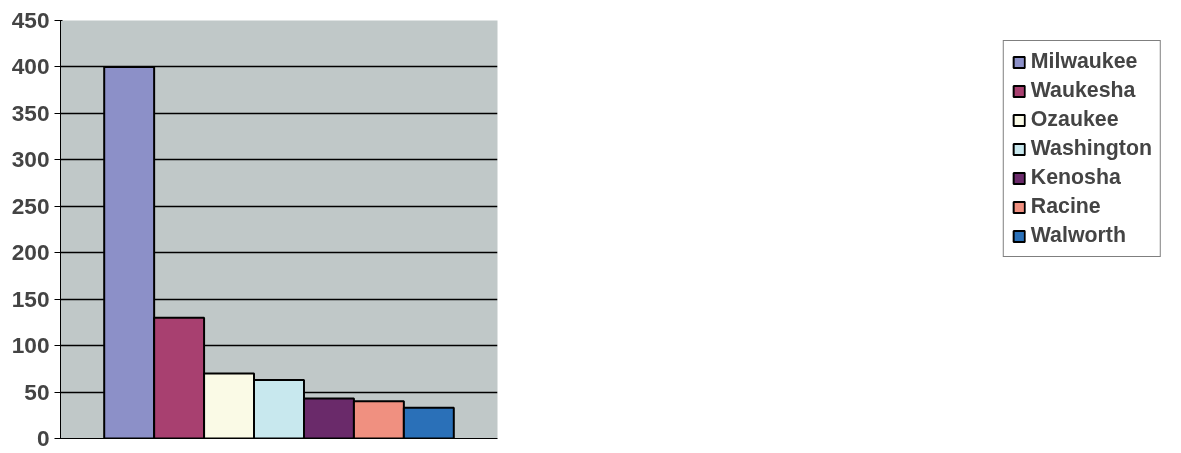  Describe the element at coordinates (37, 391) in the screenshot. I see `y-tick-label: 50` at that location.